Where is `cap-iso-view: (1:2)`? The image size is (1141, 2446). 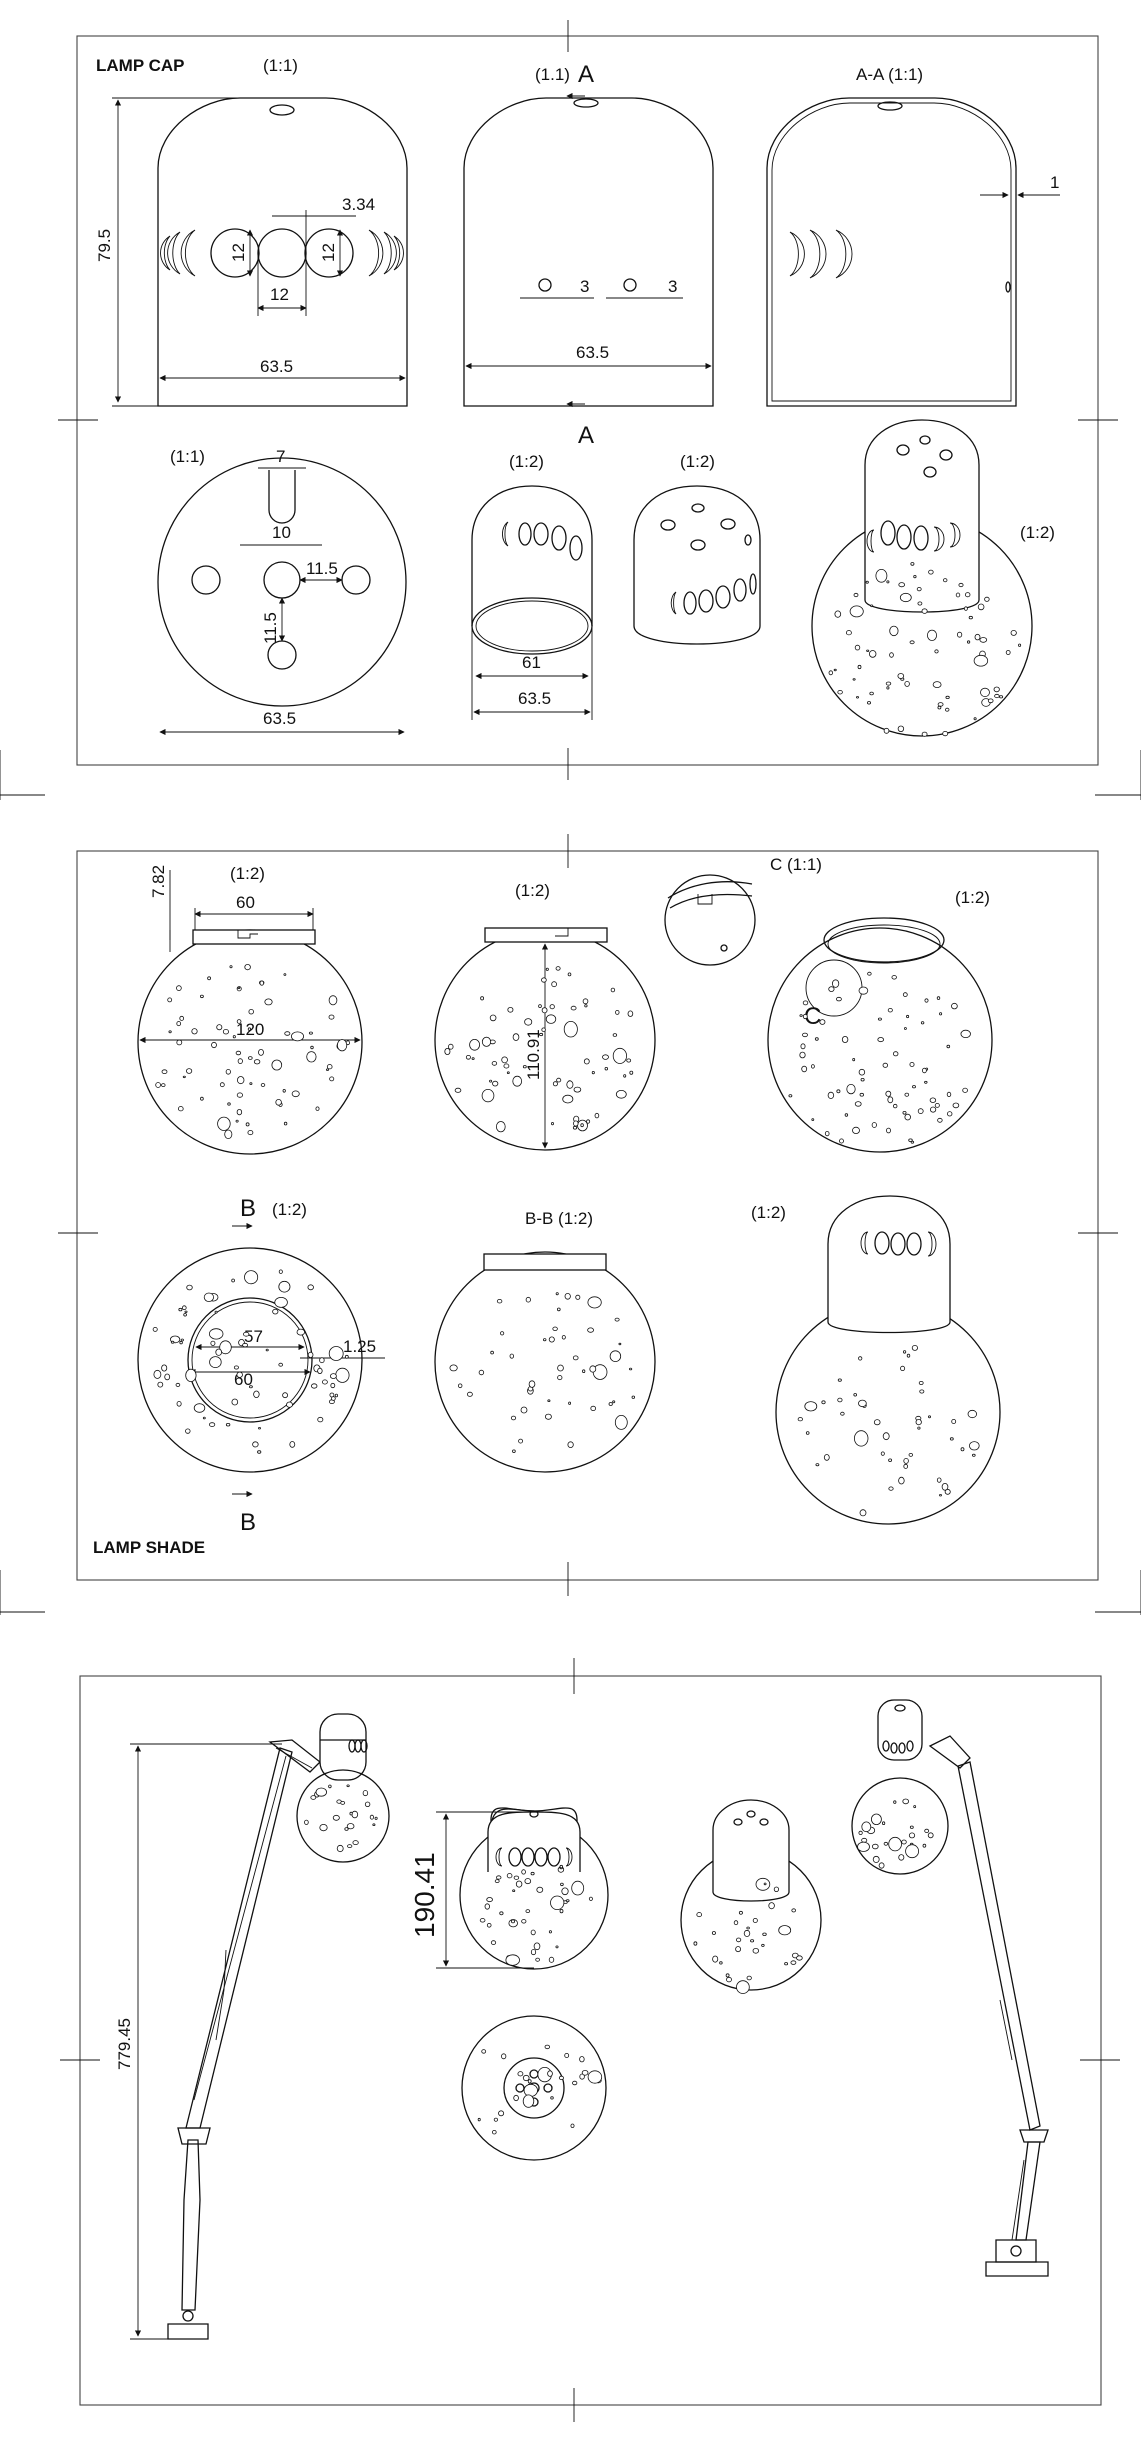
cap-iso-view: (1:2) is located at coordinates (933, 578).